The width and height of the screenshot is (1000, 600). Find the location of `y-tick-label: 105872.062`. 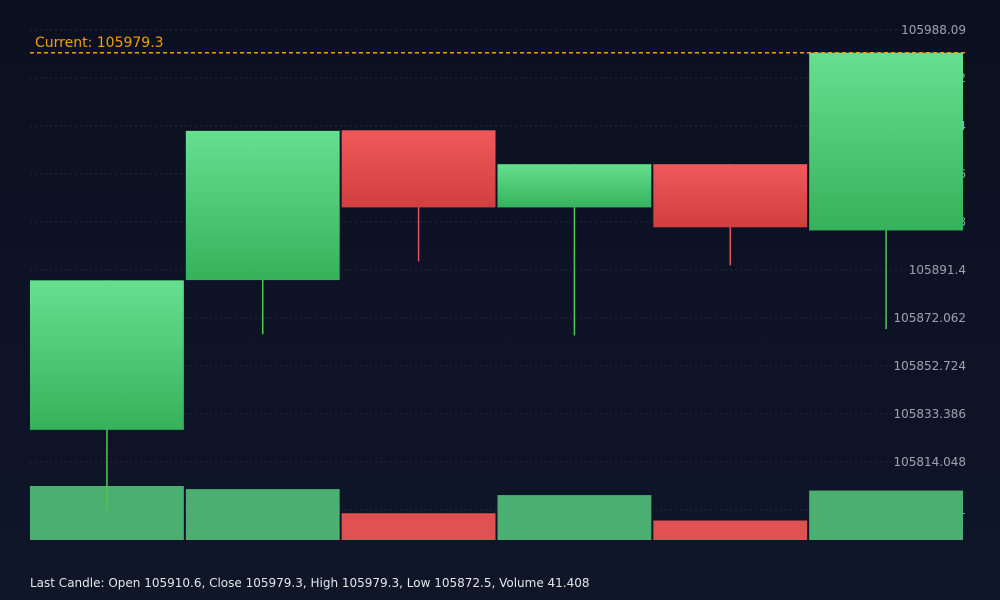

y-tick-label: 105872.062 is located at coordinates (929, 318).